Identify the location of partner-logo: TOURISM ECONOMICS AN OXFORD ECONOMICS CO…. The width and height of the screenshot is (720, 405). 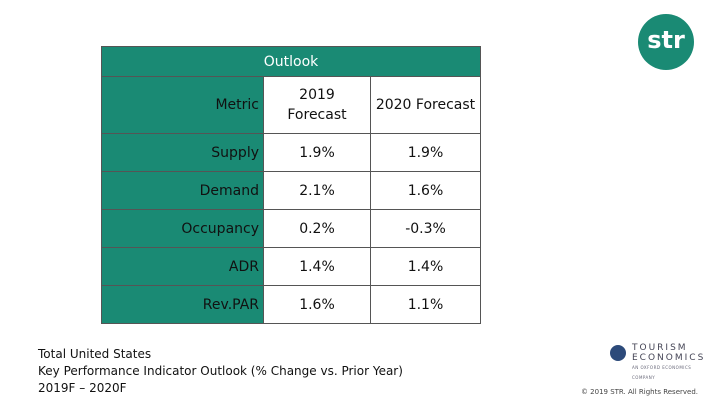
(658, 363).